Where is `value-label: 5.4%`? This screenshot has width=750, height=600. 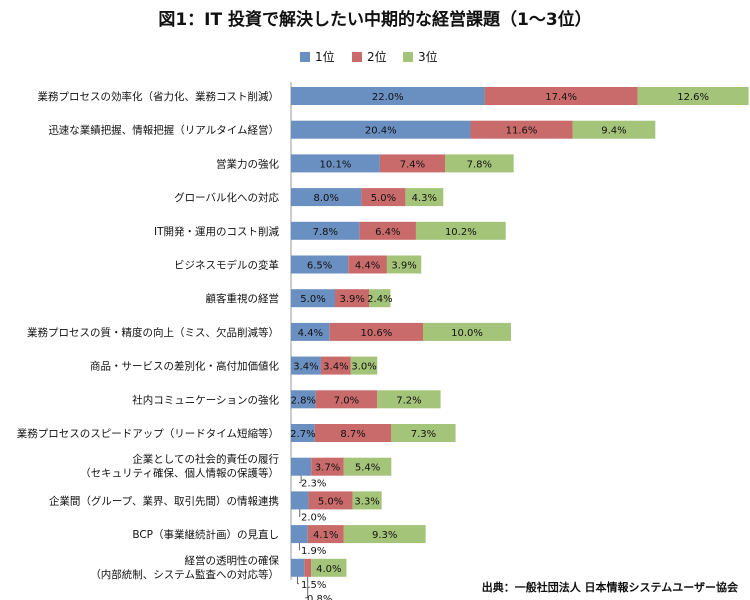 value-label: 5.4% is located at coordinates (367, 468).